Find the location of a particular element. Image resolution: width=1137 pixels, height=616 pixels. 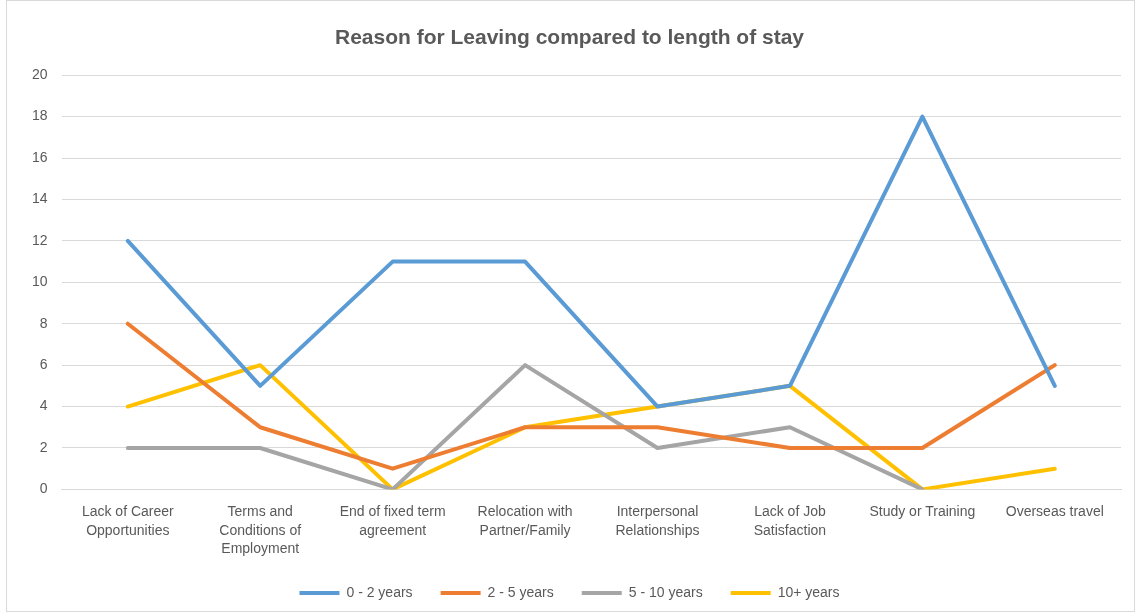

y-tick-label: 14 is located at coordinates (39, 198).